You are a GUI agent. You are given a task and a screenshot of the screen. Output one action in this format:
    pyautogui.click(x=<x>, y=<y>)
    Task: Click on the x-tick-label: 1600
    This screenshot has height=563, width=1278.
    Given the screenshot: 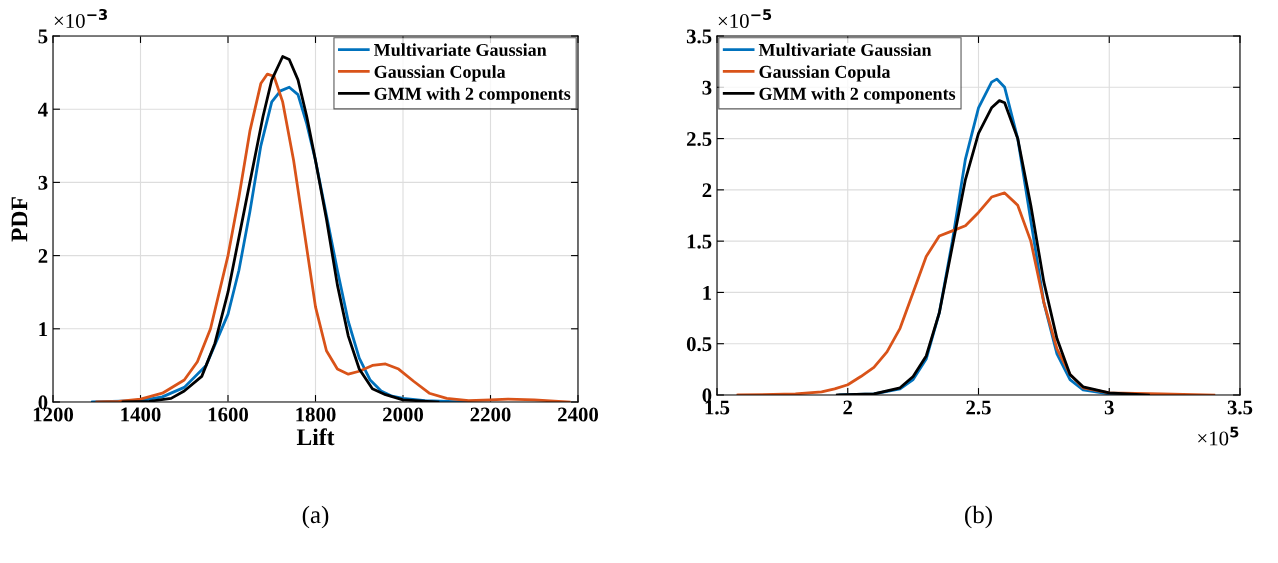 What is the action you would take?
    pyautogui.click(x=228, y=414)
    